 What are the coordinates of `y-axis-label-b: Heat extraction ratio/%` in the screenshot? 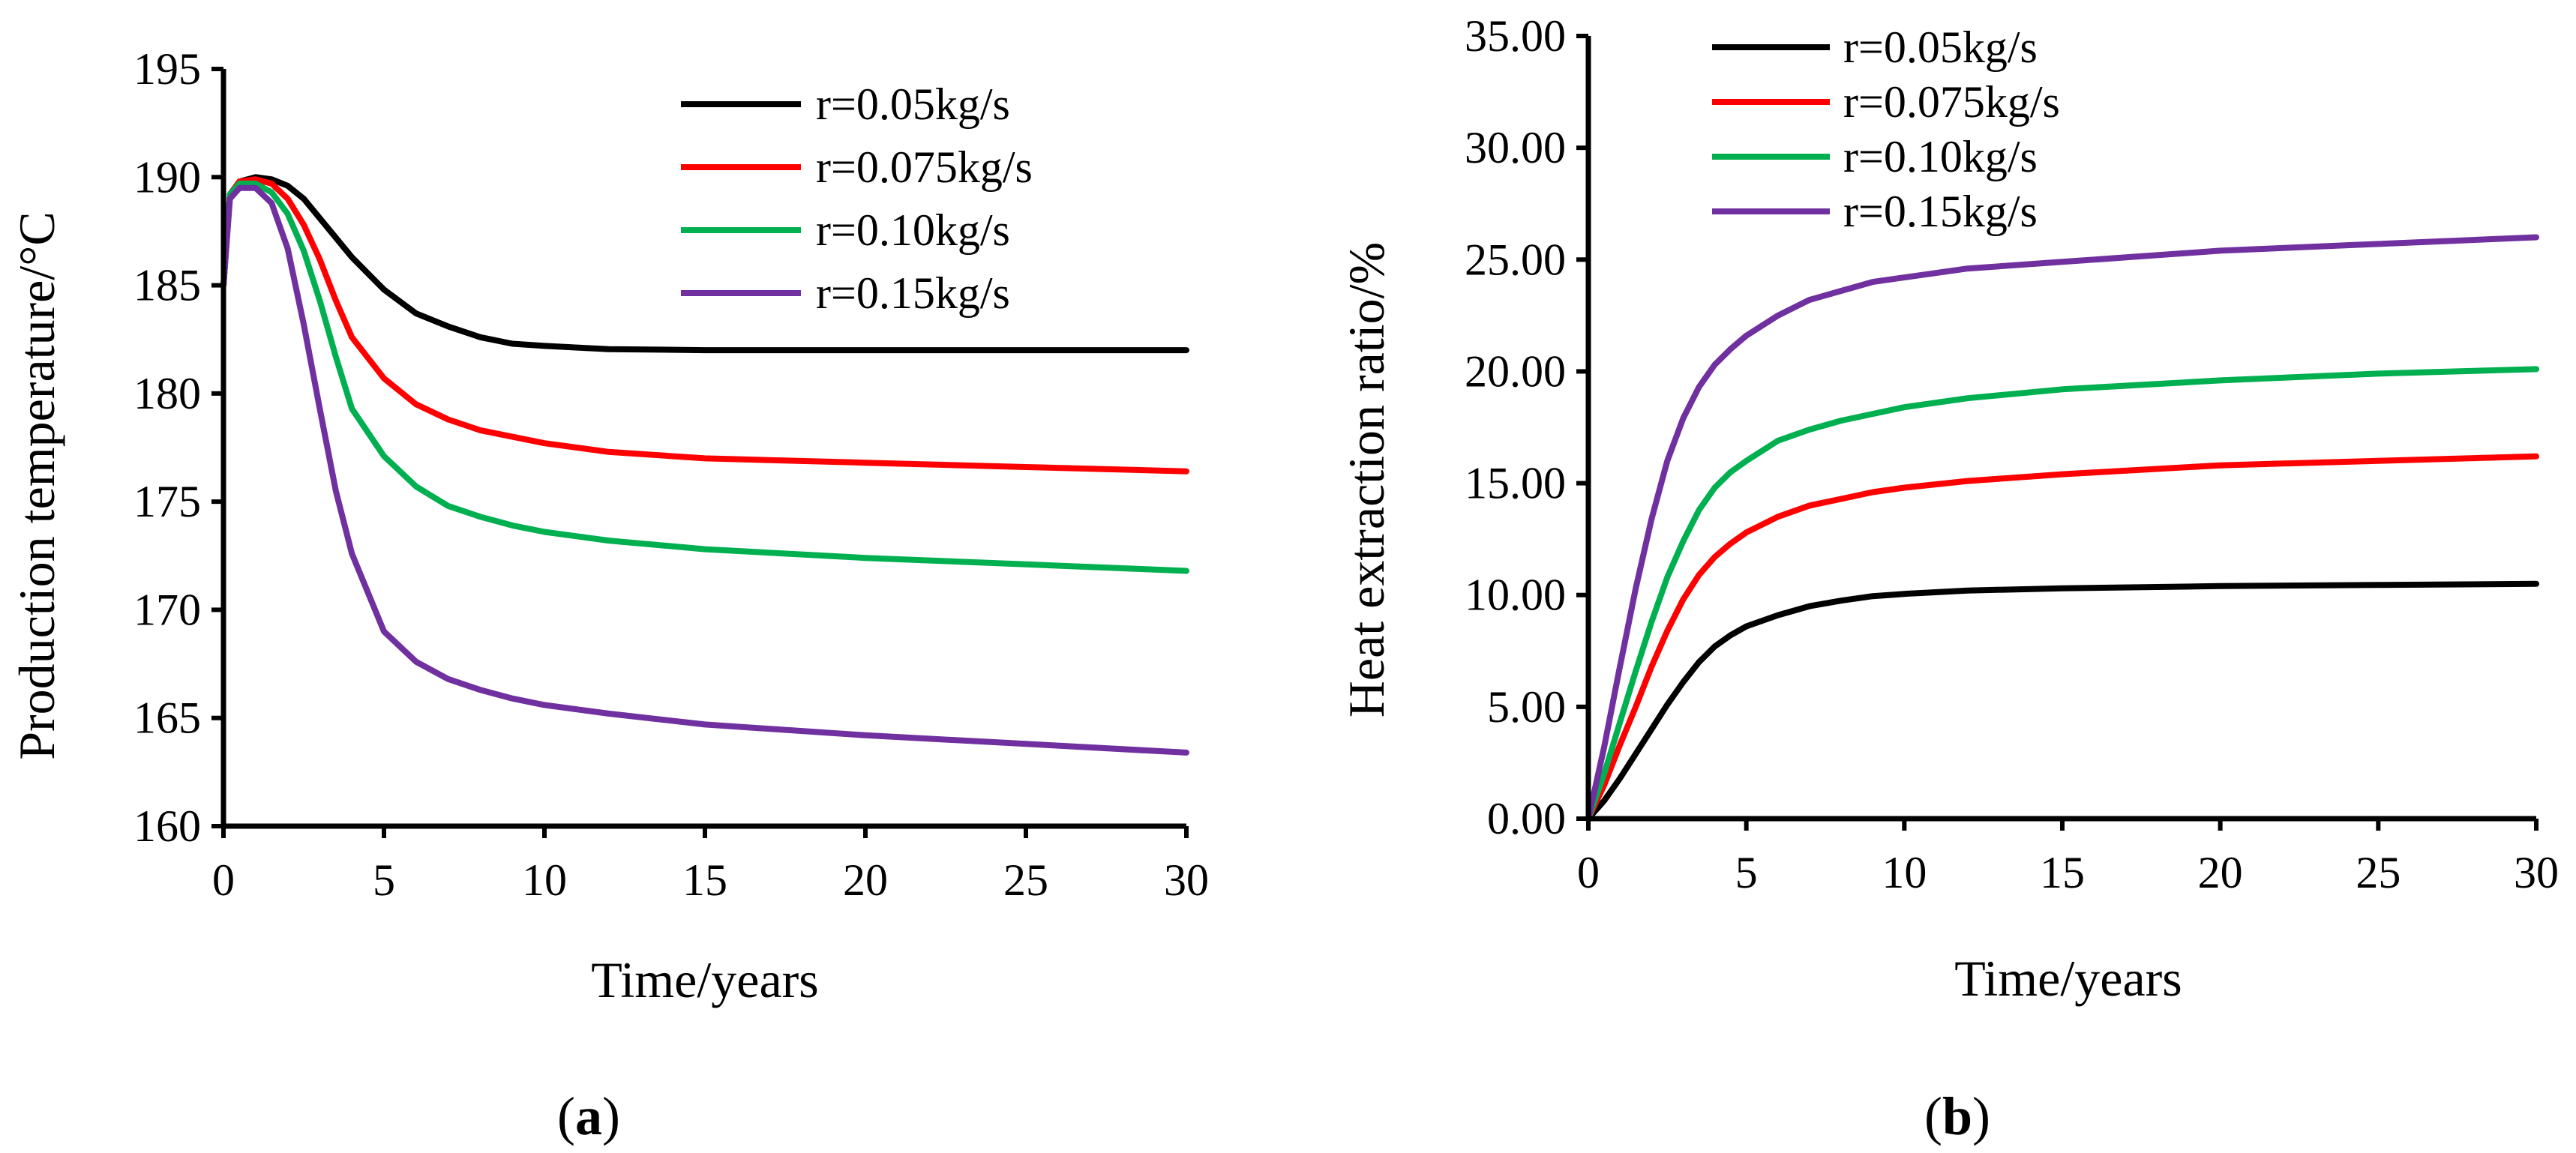 It's located at (1367, 479).